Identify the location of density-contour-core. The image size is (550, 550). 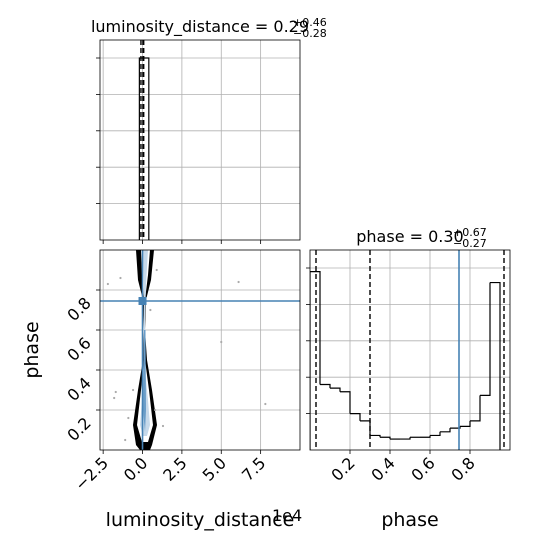
(144, 381).